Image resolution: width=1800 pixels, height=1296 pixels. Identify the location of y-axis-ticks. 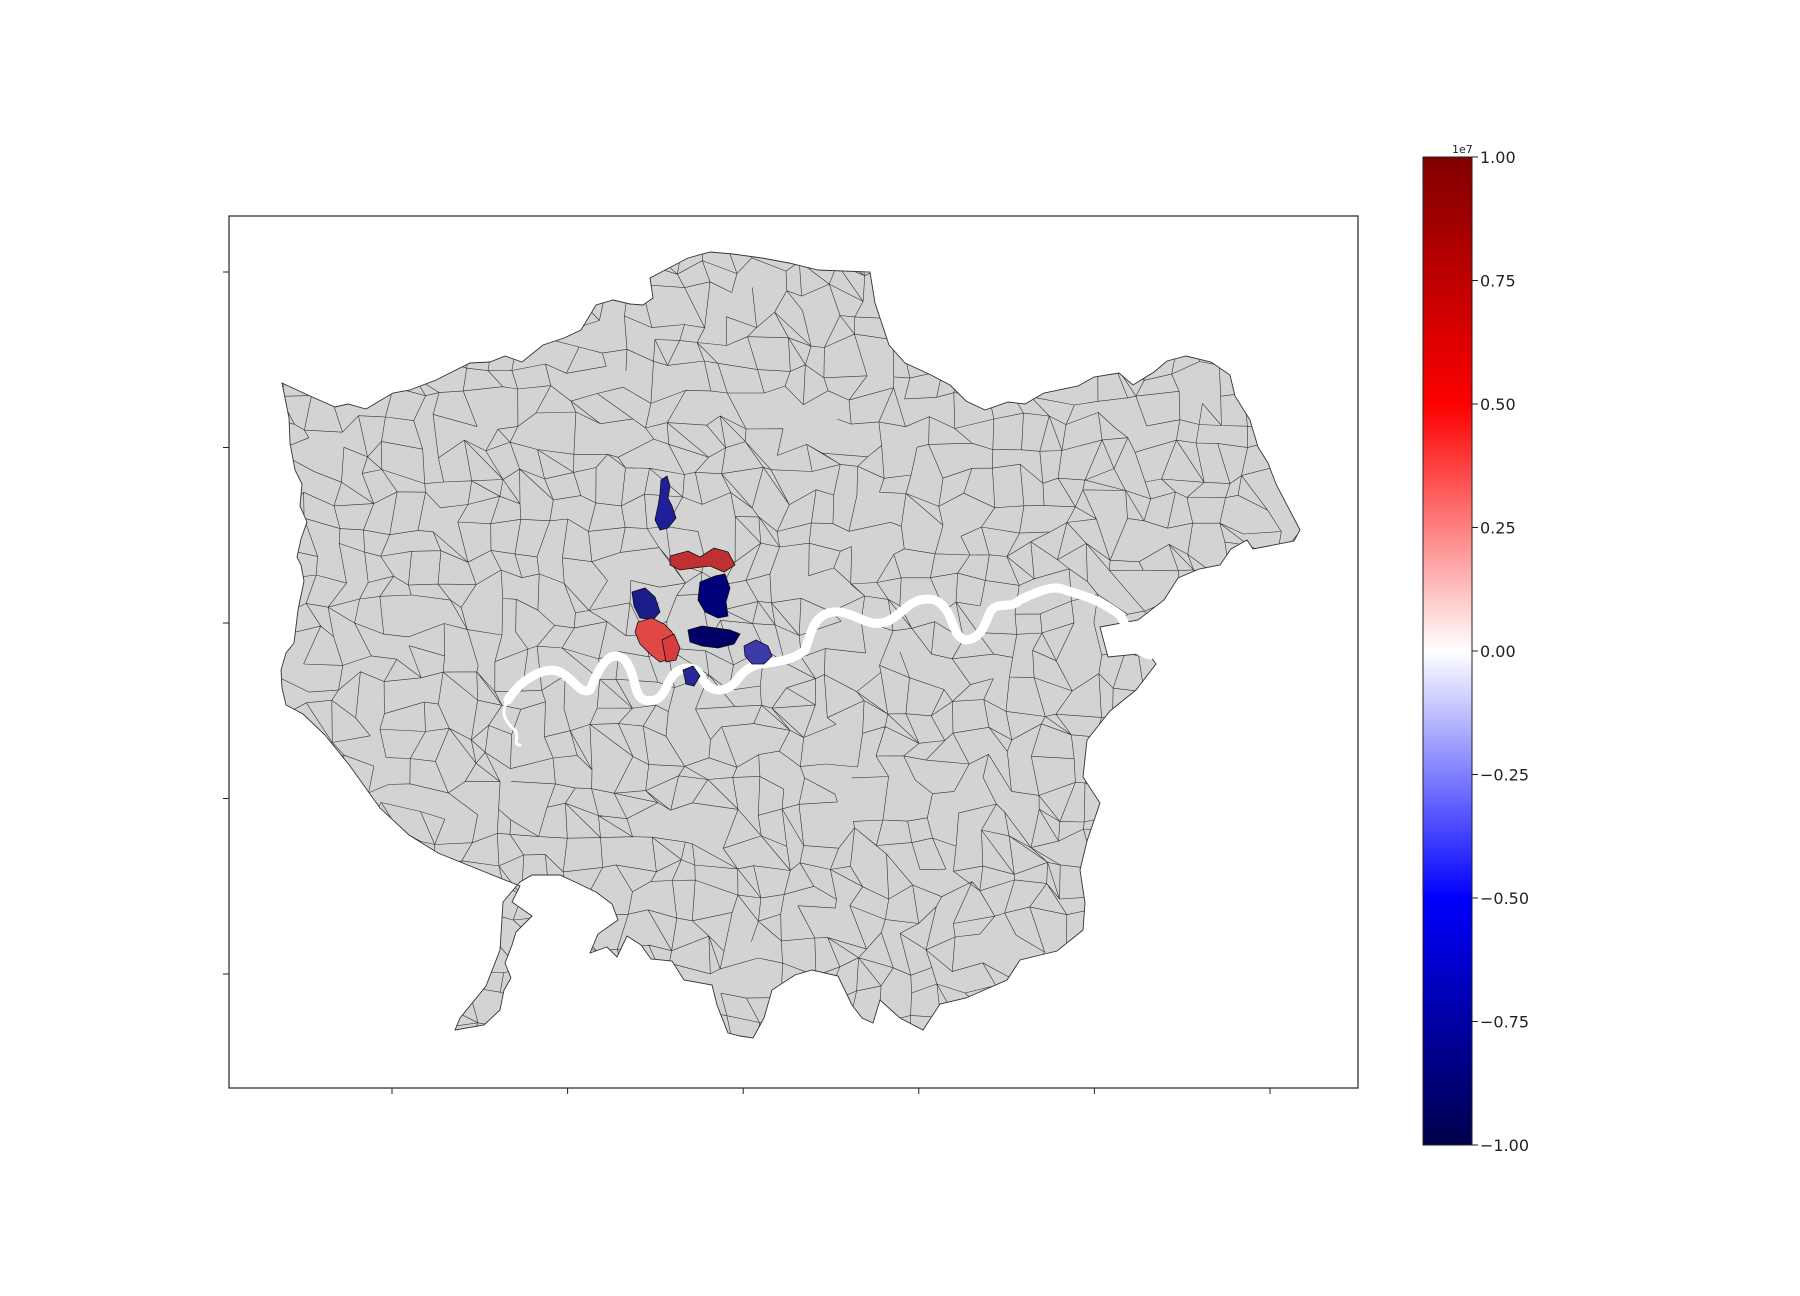
(226, 623).